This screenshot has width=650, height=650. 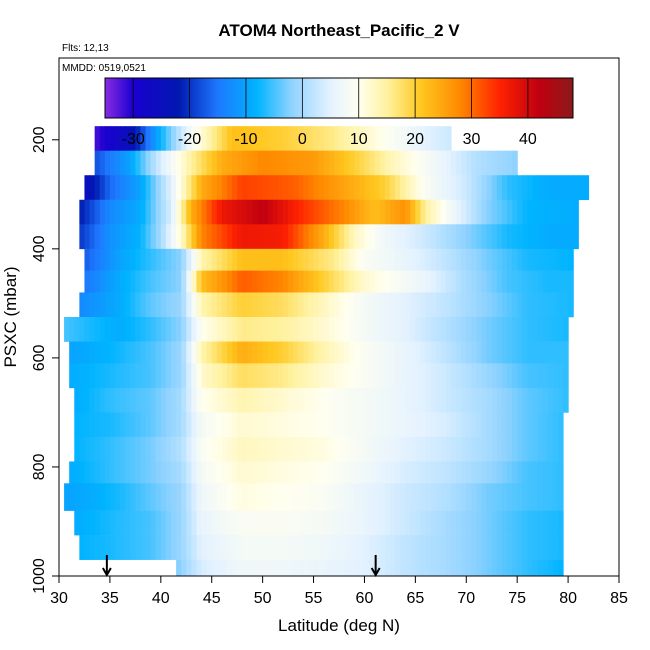 What do you see at coordinates (106, 566) in the screenshot?
I see `location-arrow` at bounding box center [106, 566].